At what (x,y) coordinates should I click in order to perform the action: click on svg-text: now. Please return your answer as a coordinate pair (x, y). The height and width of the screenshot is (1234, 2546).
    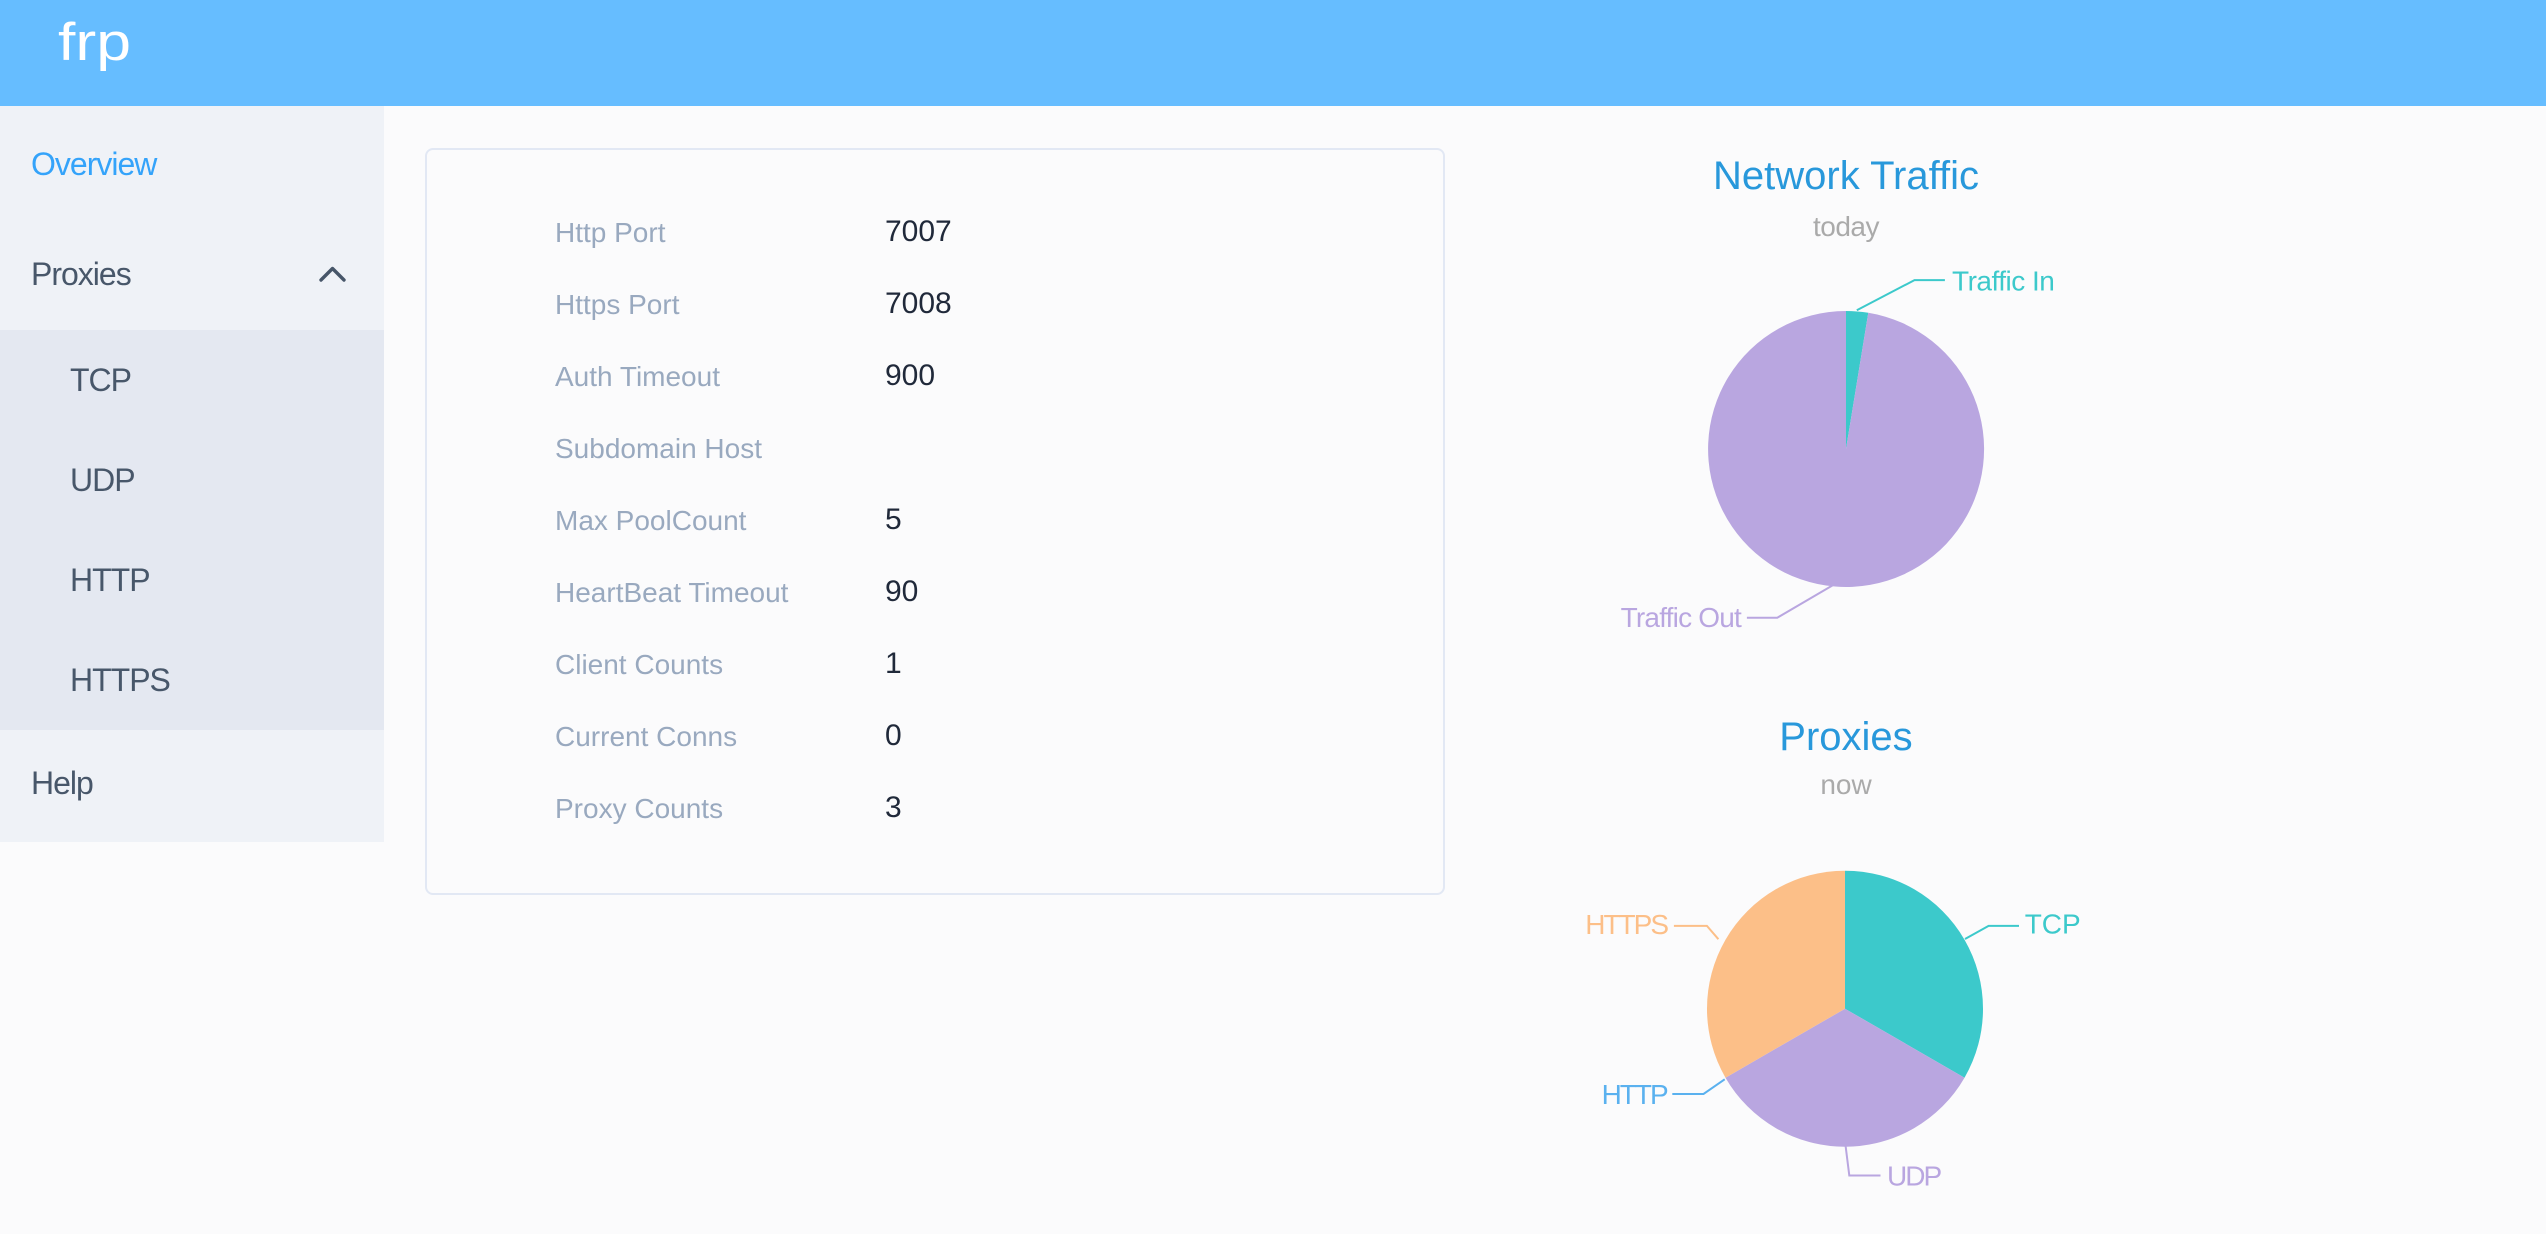
    Looking at the image, I should click on (1846, 784).